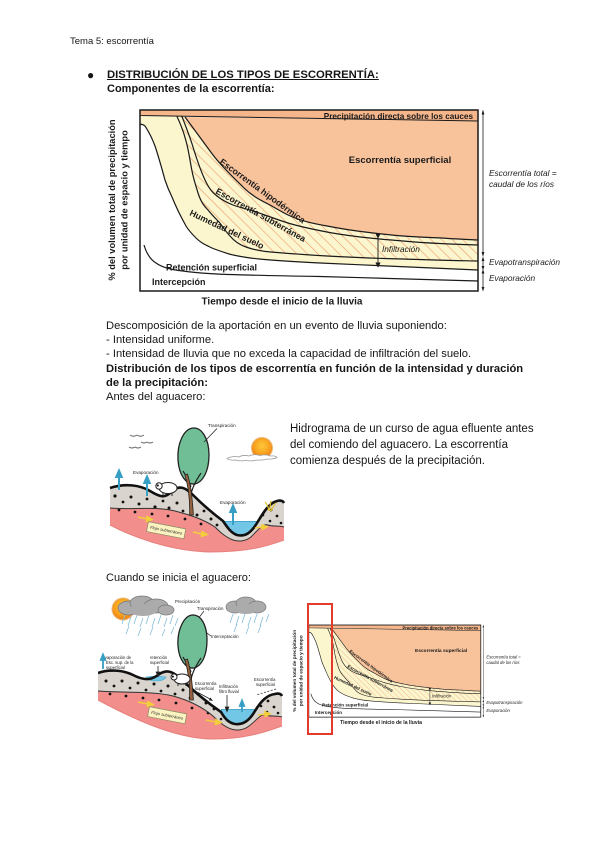  I want to click on svg-text: Evaporación de, so click(117, 657).